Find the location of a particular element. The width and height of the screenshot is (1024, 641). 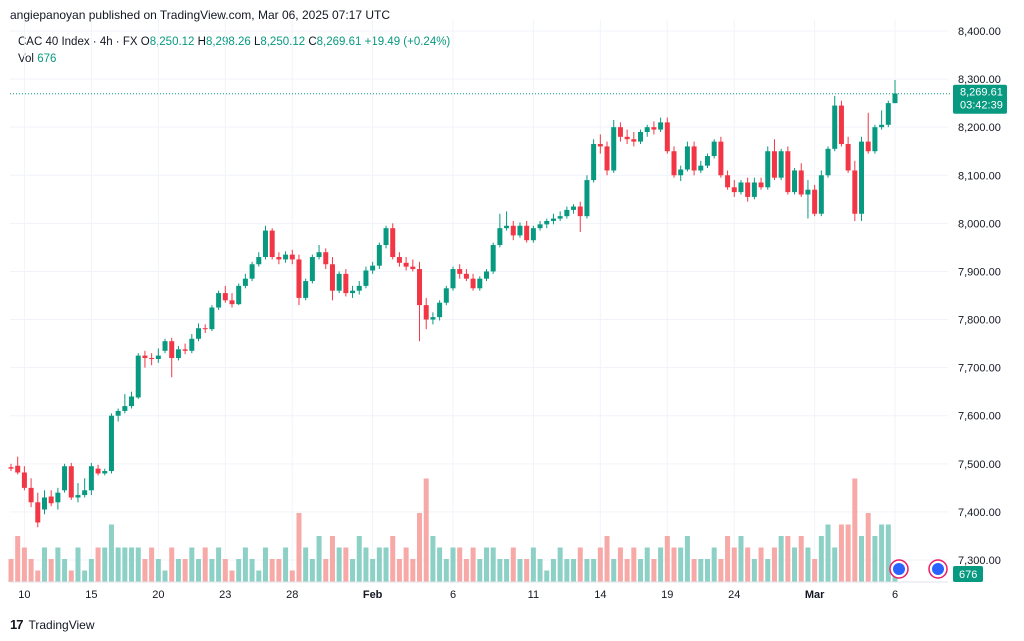

time-axis: 10 15 20 23 28 Feb 6 11 14 19 24 Mar 6 is located at coordinates (479, 591).